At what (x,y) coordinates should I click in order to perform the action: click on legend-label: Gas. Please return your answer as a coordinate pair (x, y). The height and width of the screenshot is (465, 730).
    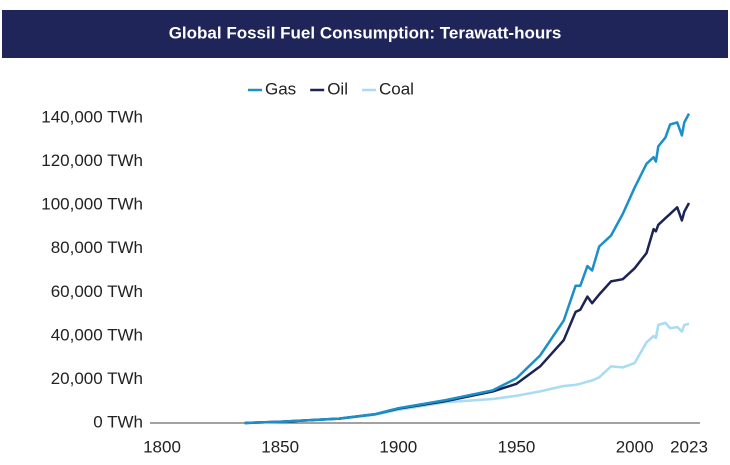
    Looking at the image, I should click on (280, 88).